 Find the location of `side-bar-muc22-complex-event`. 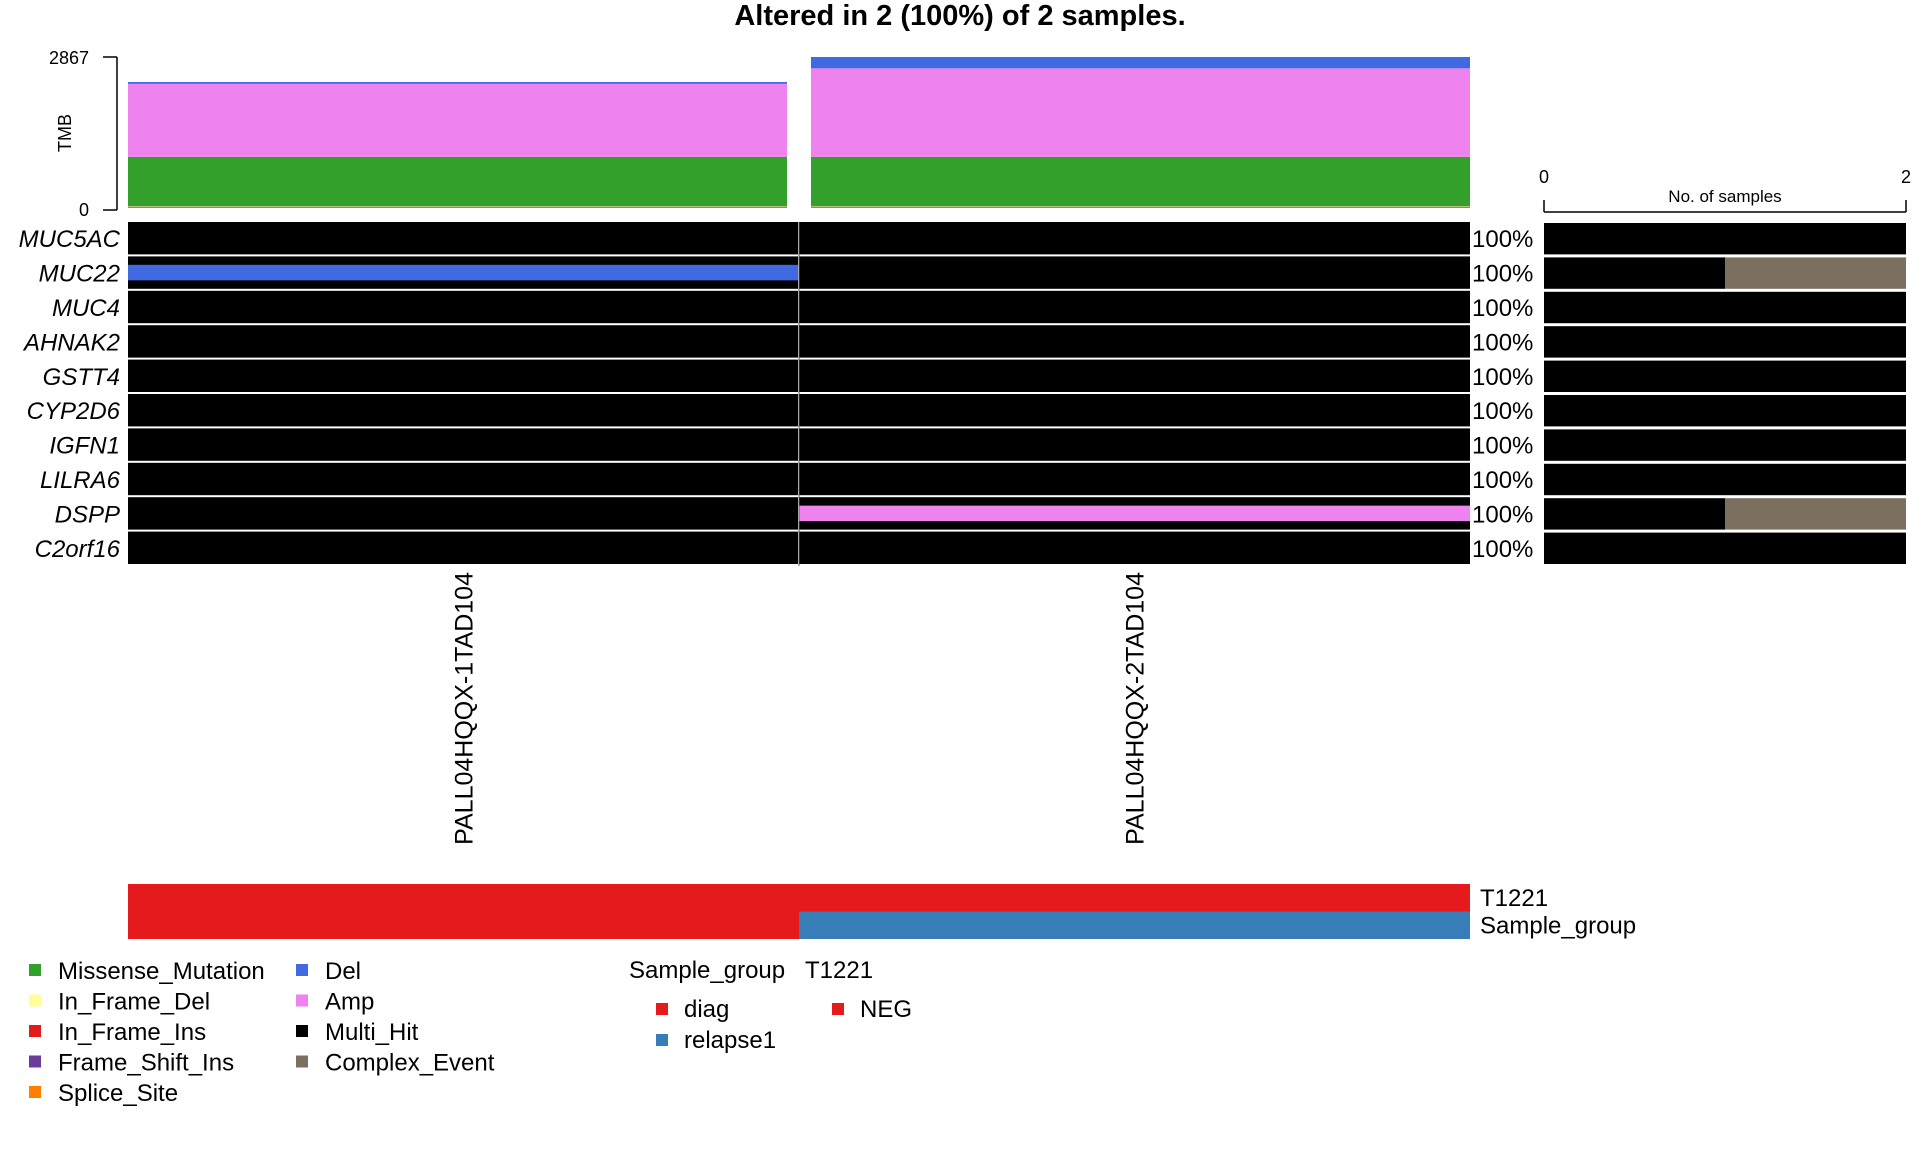

side-bar-muc22-complex-event is located at coordinates (1815, 272).